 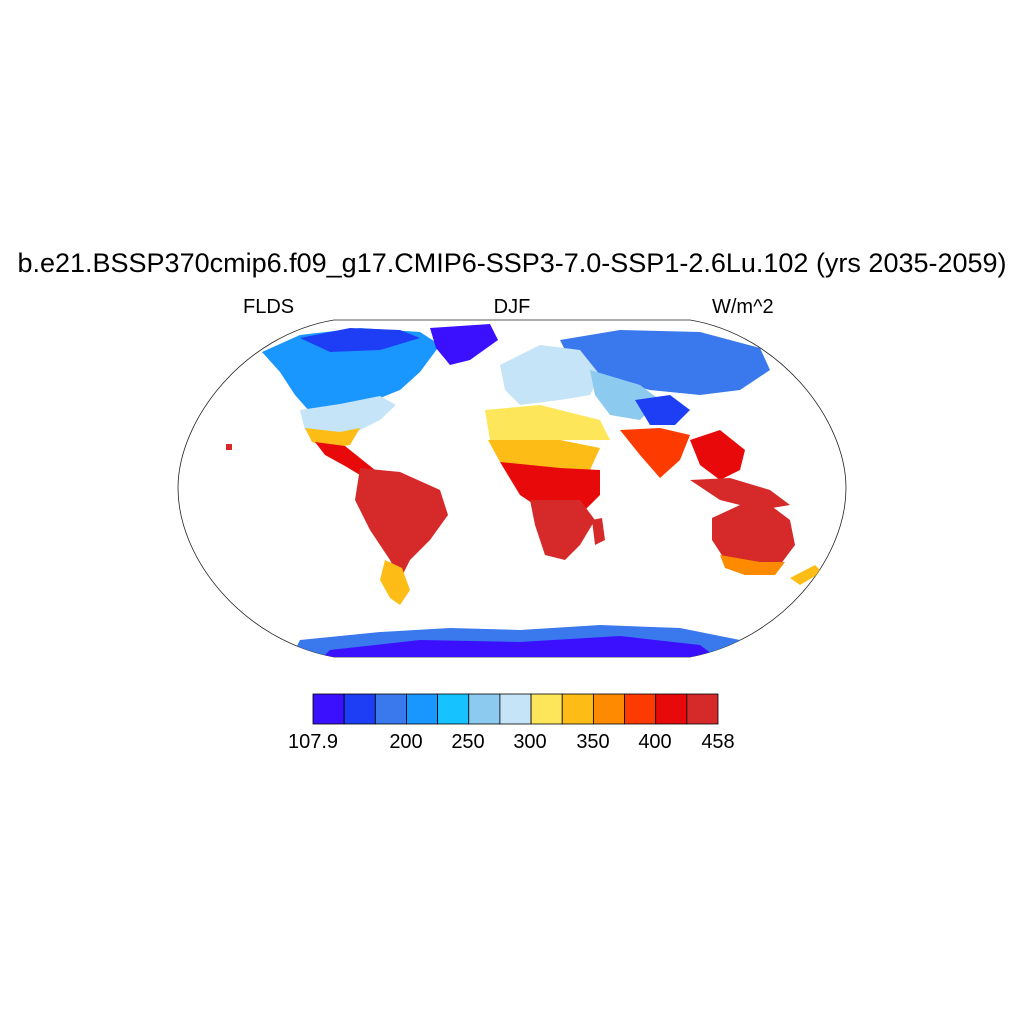 What do you see at coordinates (717, 455) in the screenshot?
I see `region-southeast-asia` at bounding box center [717, 455].